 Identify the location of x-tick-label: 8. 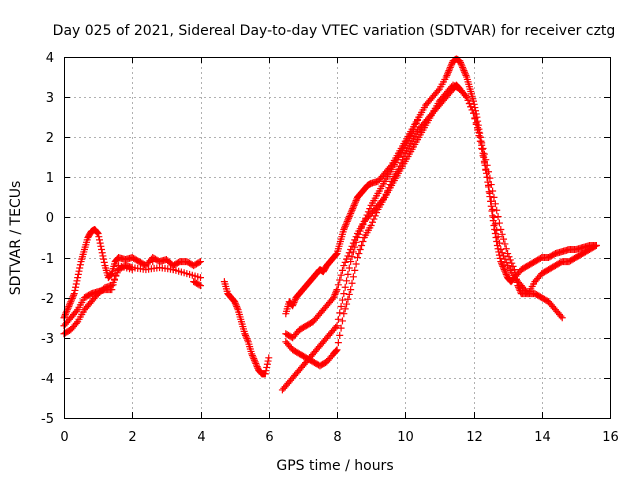
(337, 437).